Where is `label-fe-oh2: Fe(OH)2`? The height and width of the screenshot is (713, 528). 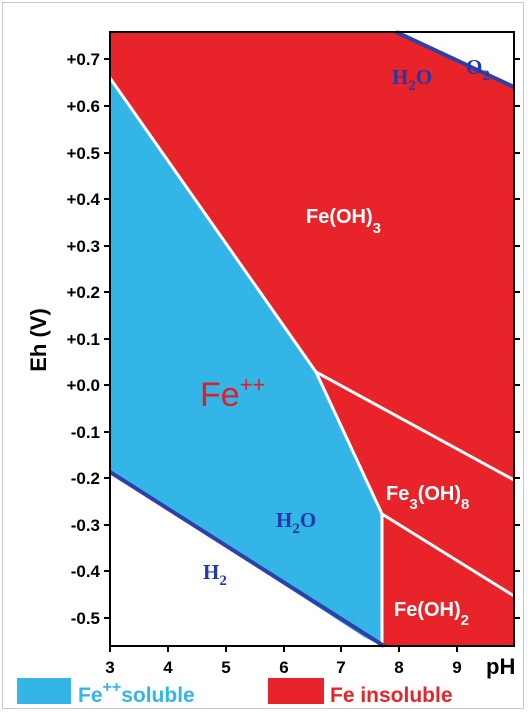
label-fe-oh2: Fe(OH)2 is located at coordinates (431, 614).